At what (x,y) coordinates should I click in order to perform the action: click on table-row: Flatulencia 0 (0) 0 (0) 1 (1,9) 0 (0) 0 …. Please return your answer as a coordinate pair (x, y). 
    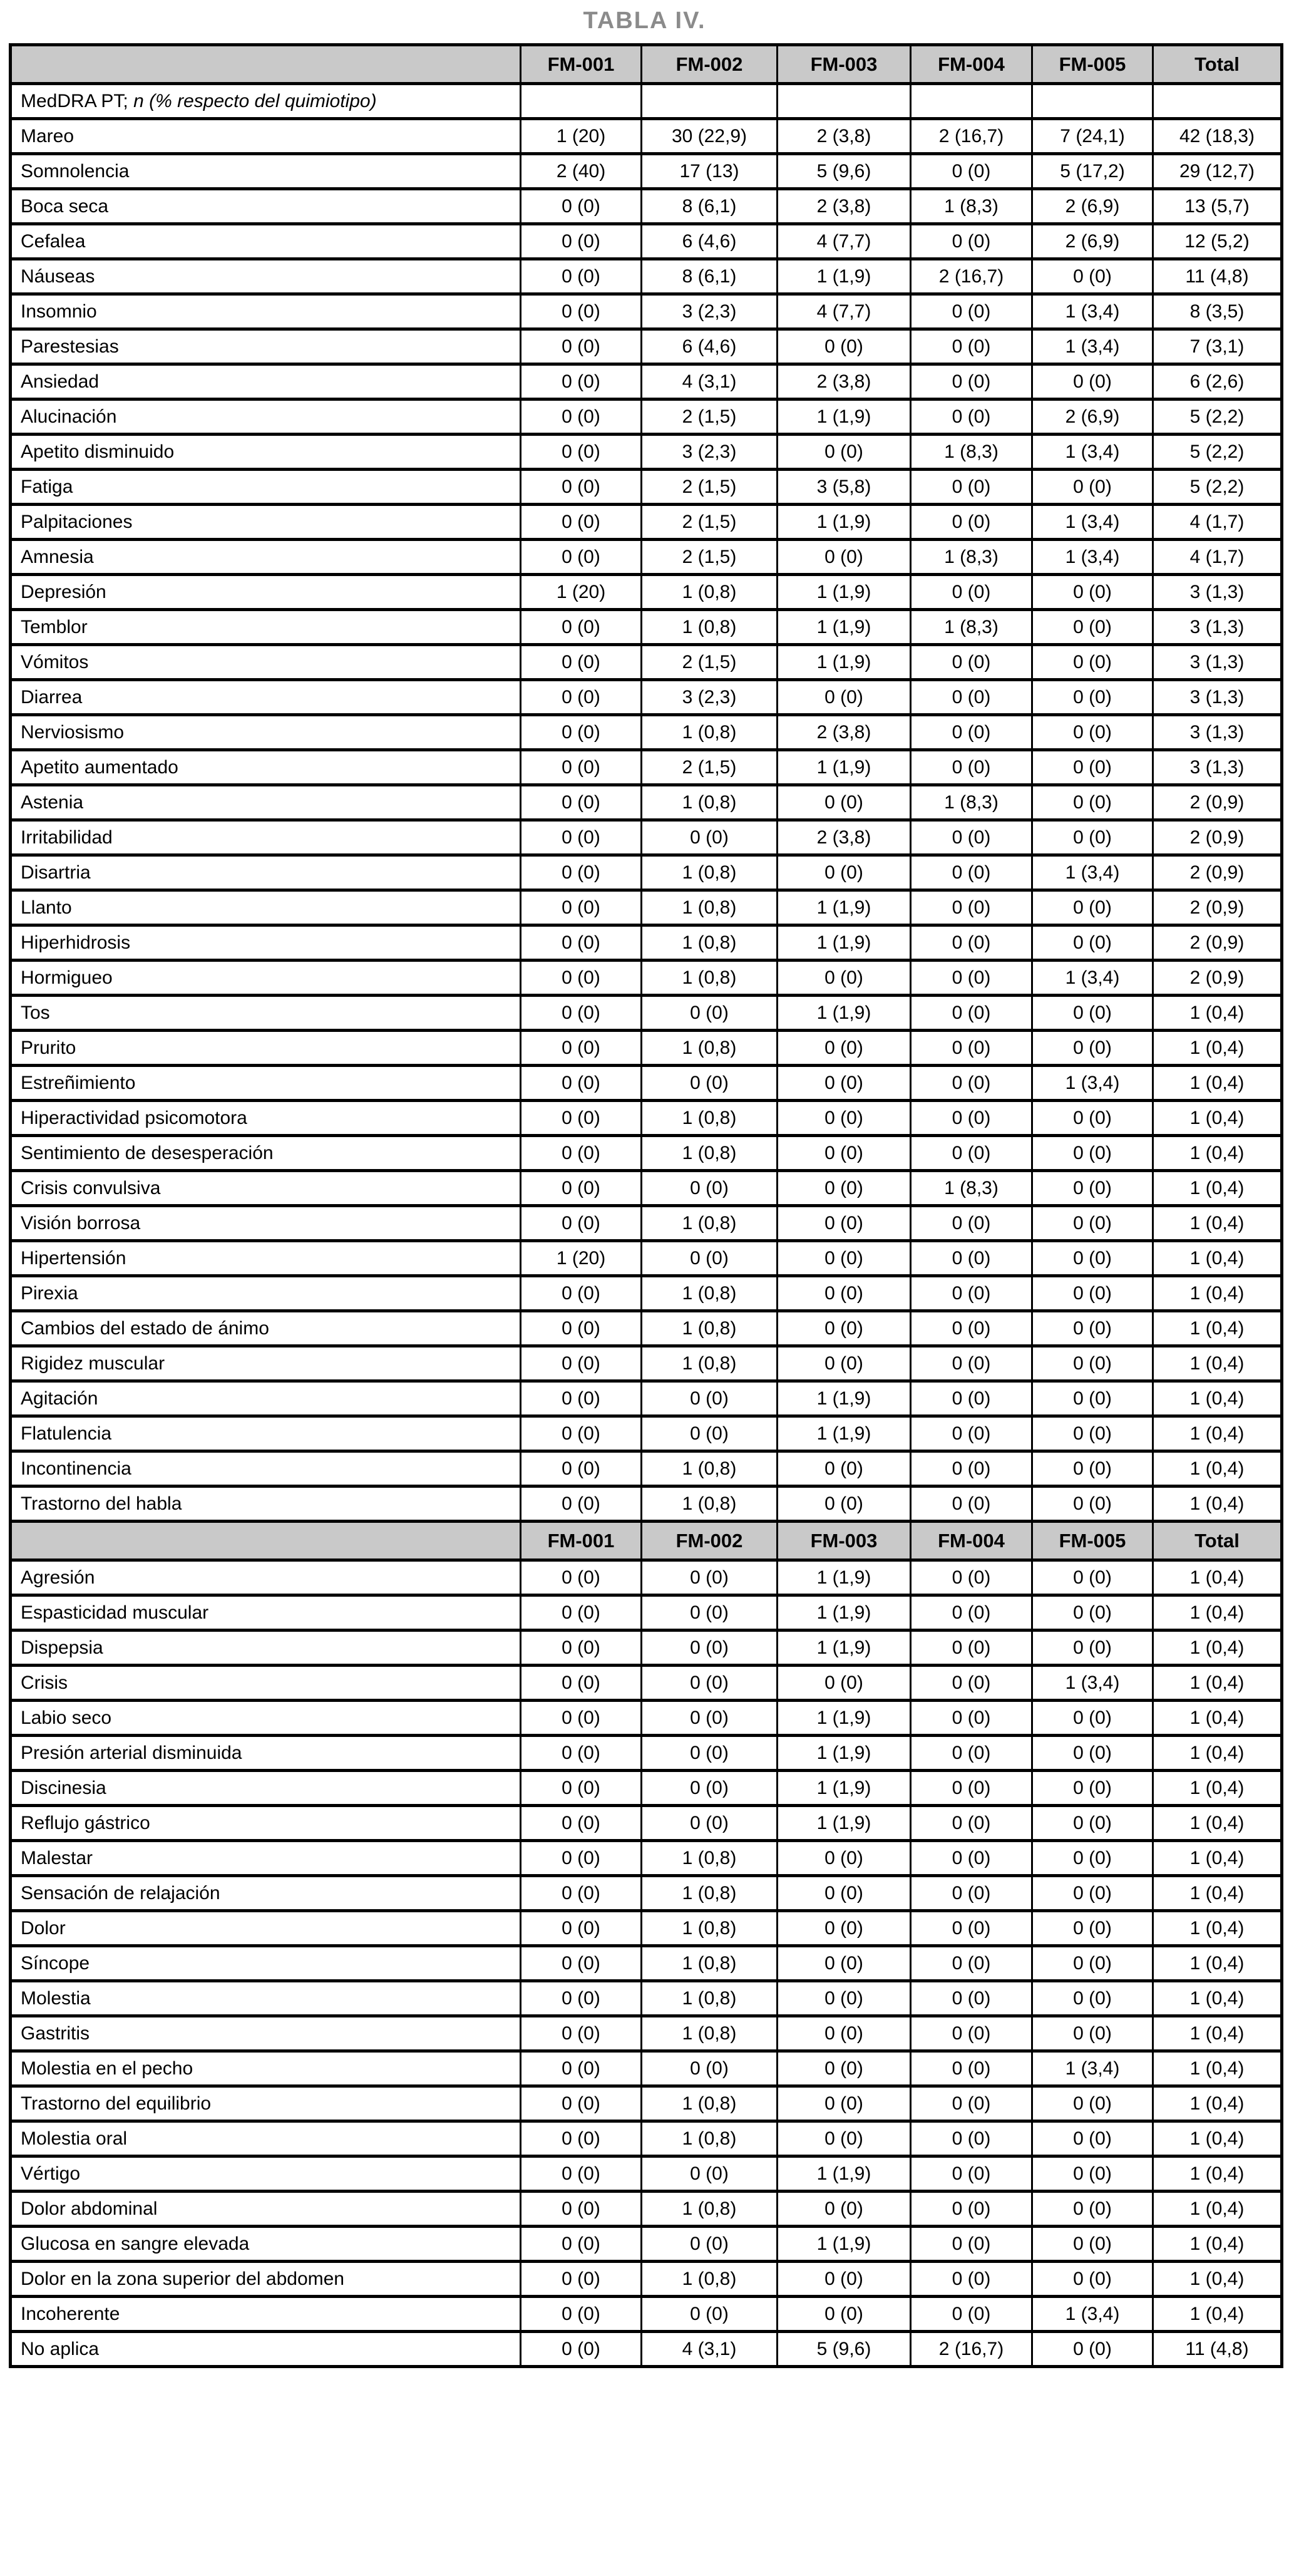
    Looking at the image, I should click on (646, 1434).